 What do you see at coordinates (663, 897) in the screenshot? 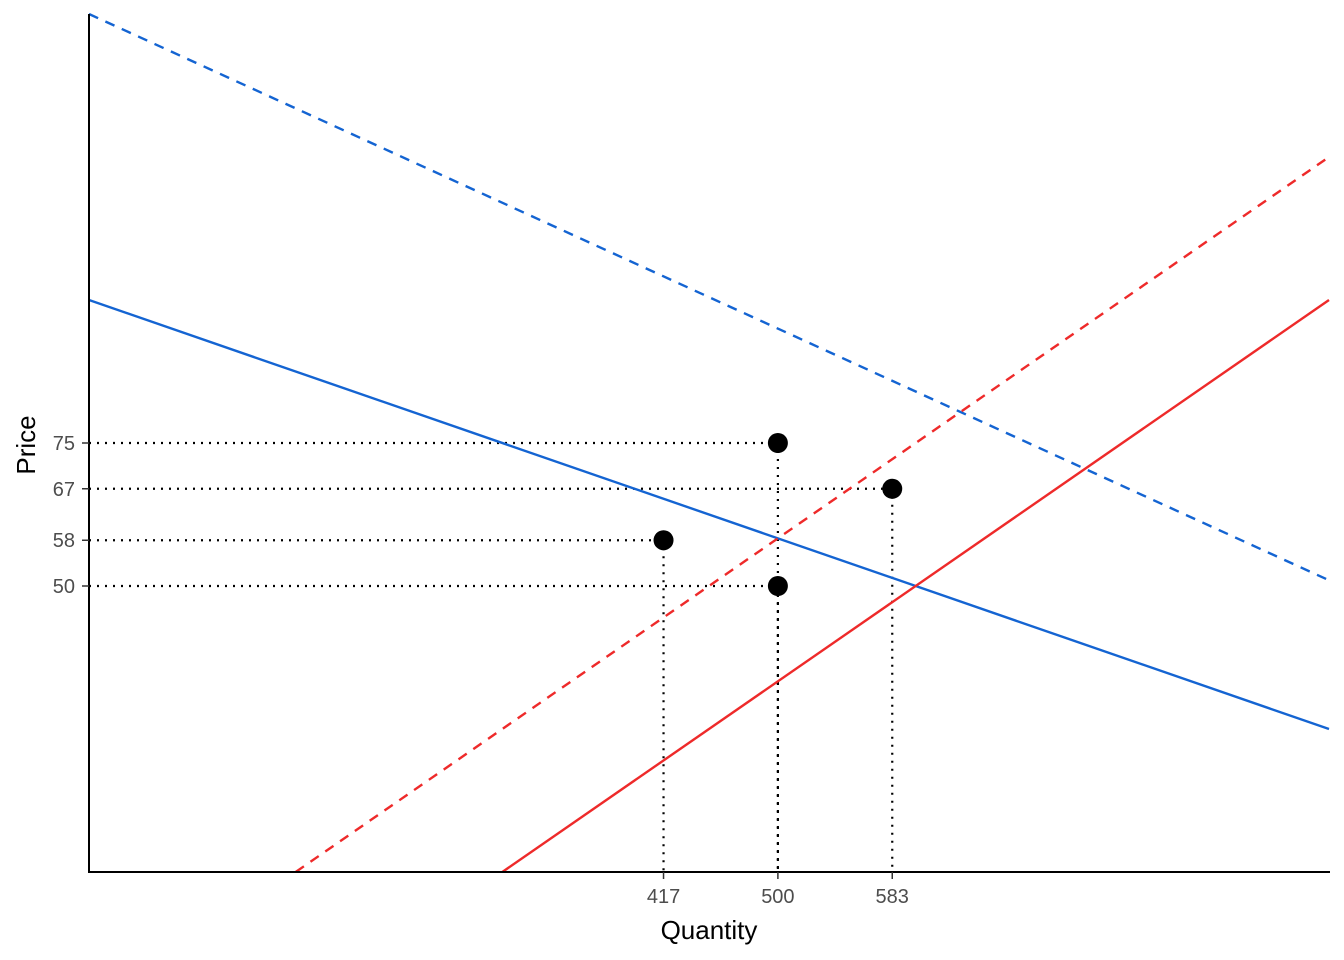
I see `x-tick-label-0: 417` at bounding box center [663, 897].